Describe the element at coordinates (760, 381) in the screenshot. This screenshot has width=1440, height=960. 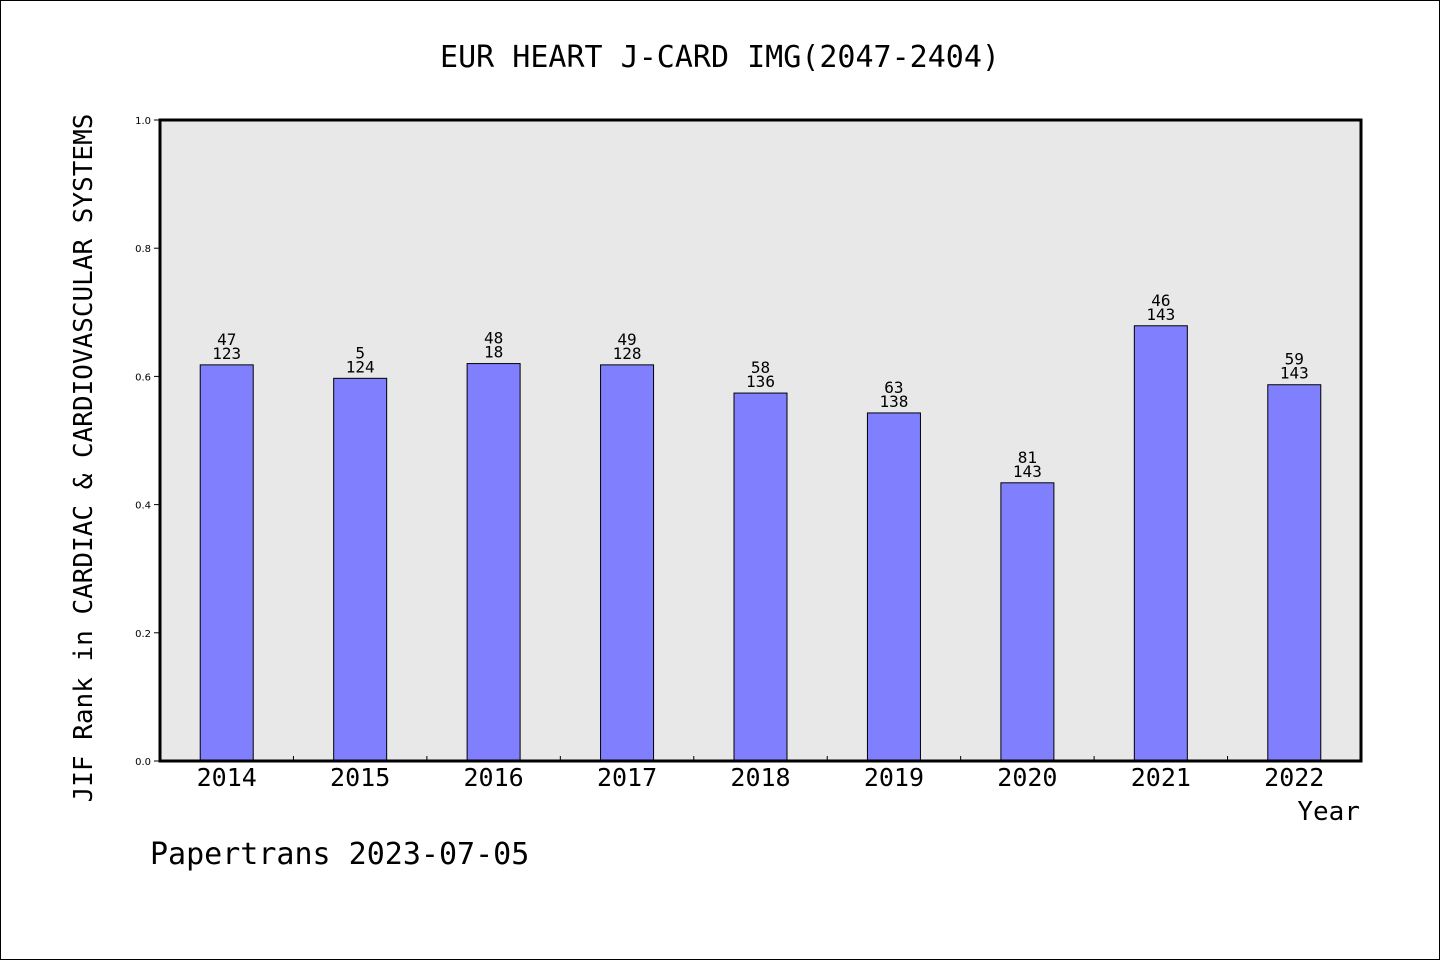
I see `bar-label-bottom: 136` at that location.